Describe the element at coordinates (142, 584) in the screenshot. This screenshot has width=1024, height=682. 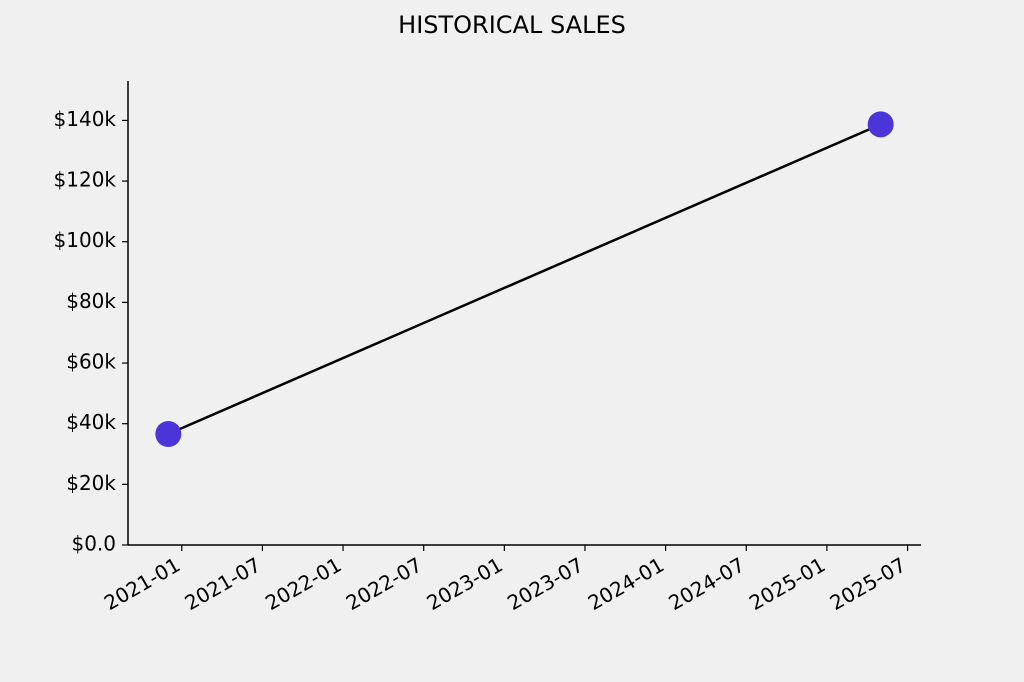
I see `x-tick-label: 2021-01` at that location.